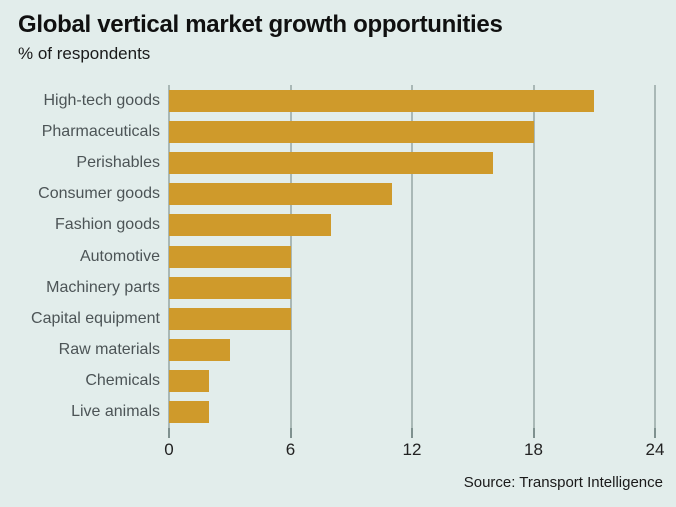 Image resolution: width=676 pixels, height=507 pixels. What do you see at coordinates (118, 162) in the screenshot?
I see `category-label: Perishables` at bounding box center [118, 162].